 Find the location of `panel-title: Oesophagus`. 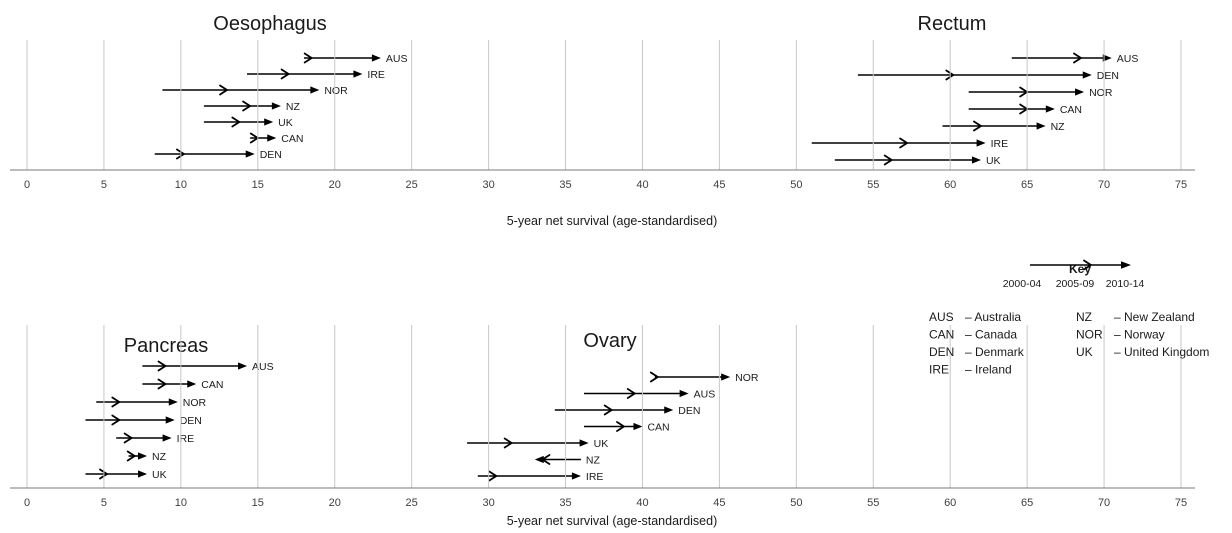

panel-title: Oesophagus is located at coordinates (269, 24).